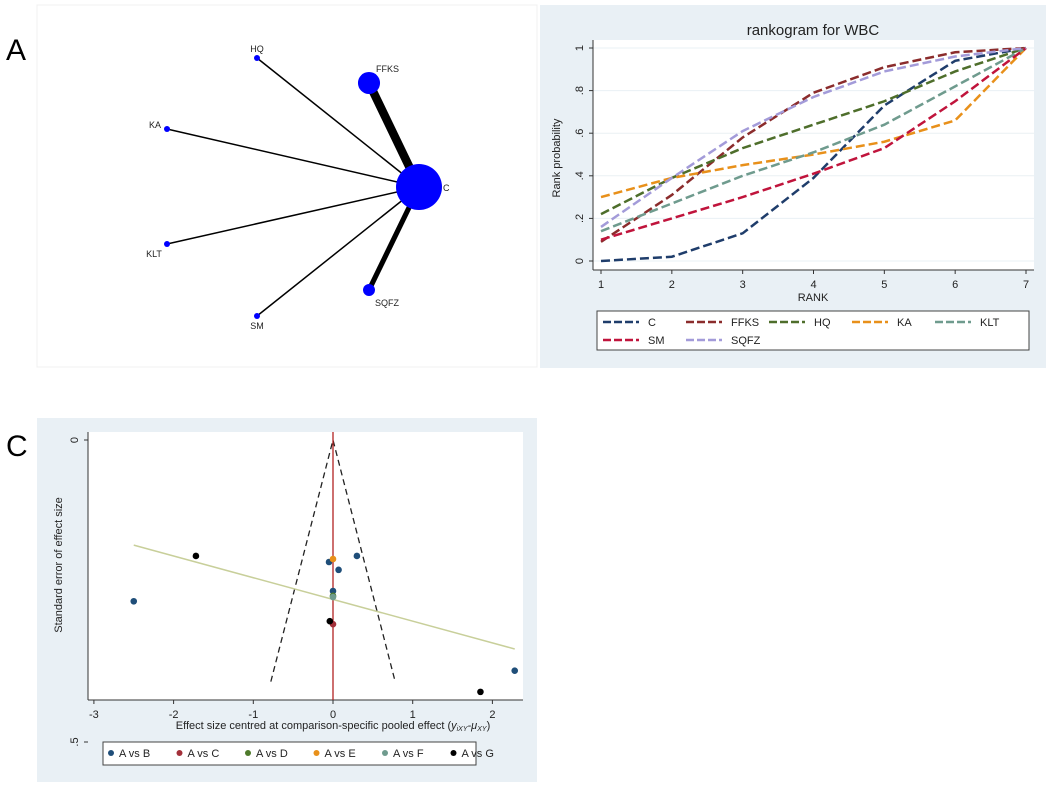 This screenshot has width=1052, height=788. I want to click on series-line-SM, so click(813, 144).